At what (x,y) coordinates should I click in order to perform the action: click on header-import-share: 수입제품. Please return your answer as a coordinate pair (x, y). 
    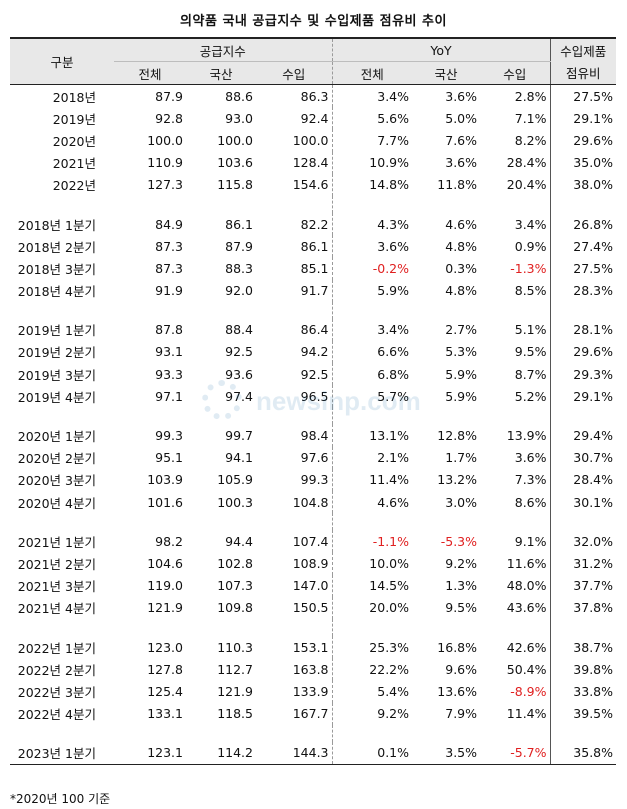
    Looking at the image, I should click on (583, 50).